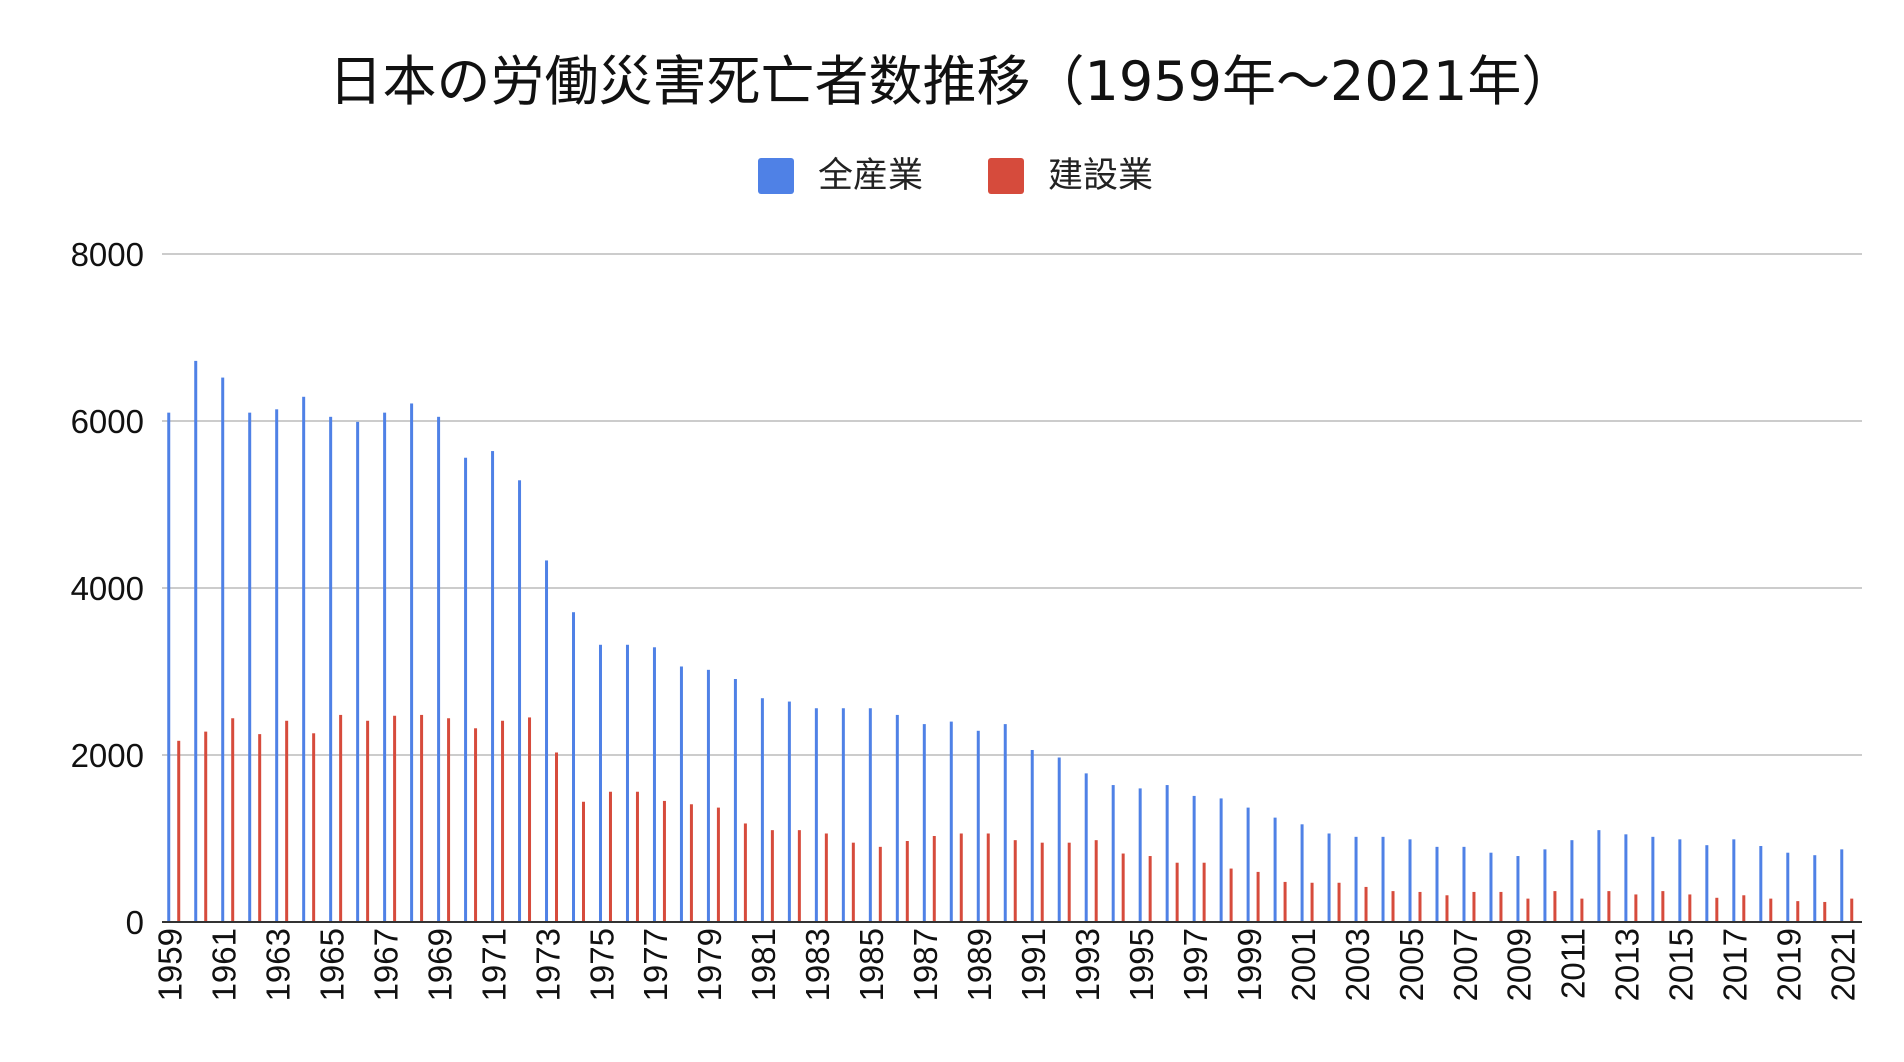 The height and width of the screenshot is (1062, 1904). Describe the element at coordinates (772, 876) in the screenshot. I see `bar-construction-1981` at that location.